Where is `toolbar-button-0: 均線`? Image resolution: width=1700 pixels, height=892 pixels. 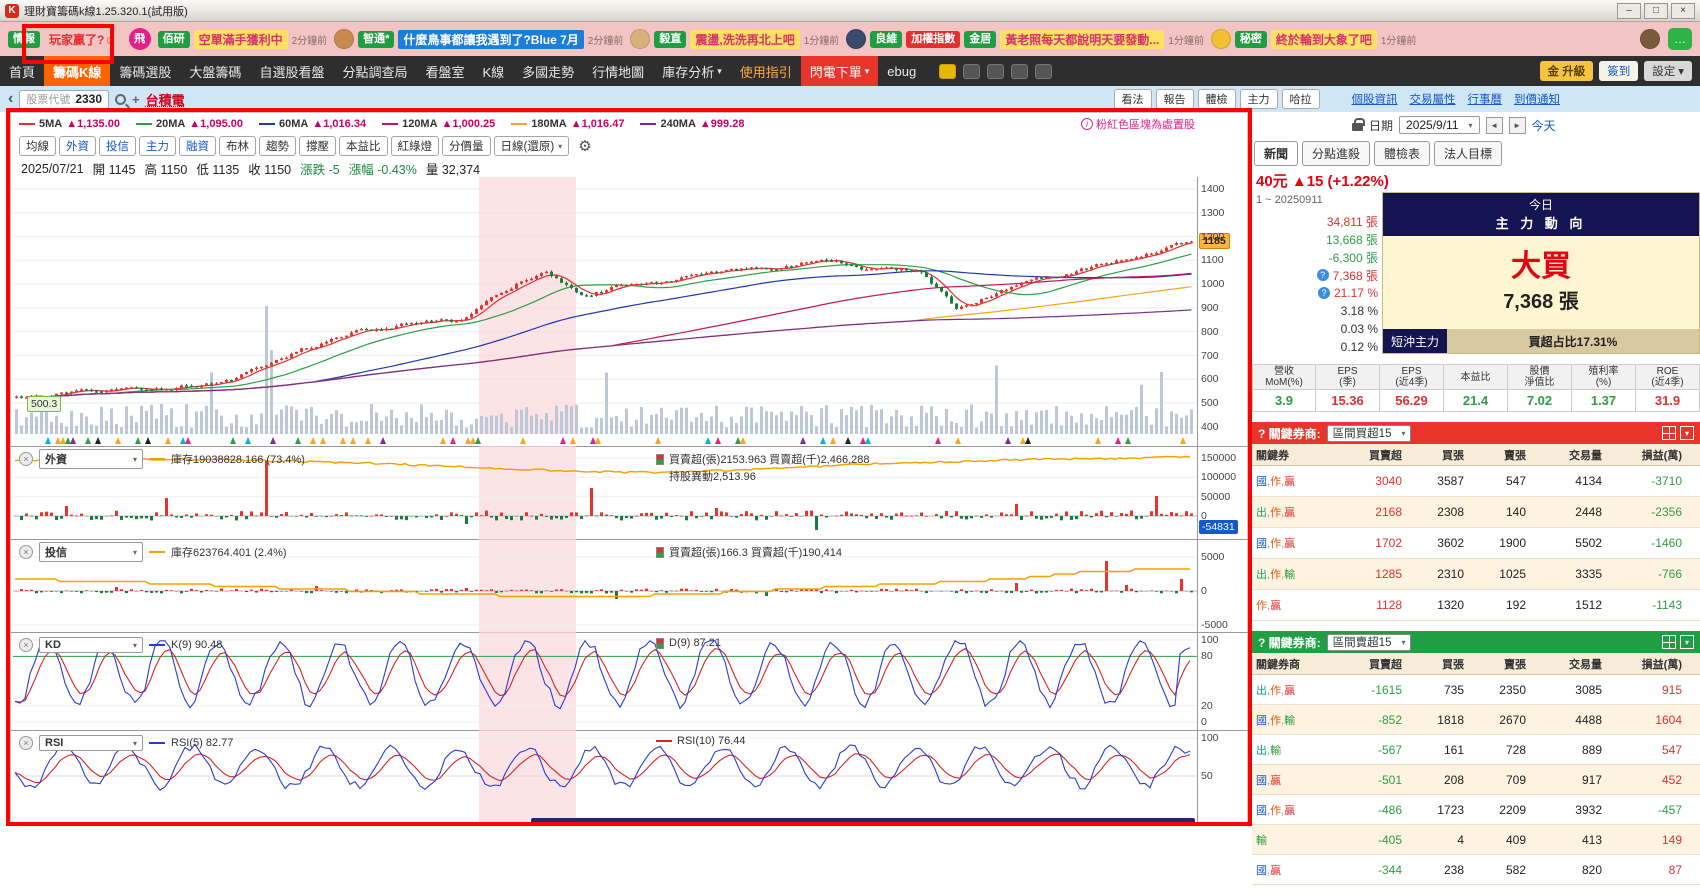 toolbar-button-0: 均線 is located at coordinates (37, 146).